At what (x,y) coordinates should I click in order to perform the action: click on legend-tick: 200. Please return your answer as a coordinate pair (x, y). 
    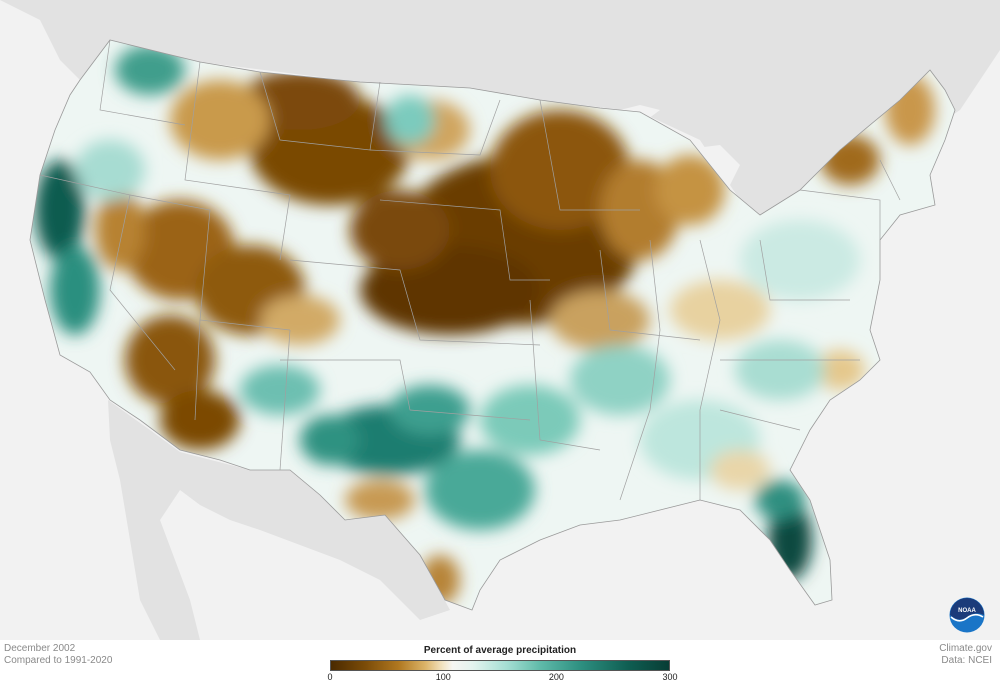
    Looking at the image, I should click on (556, 677).